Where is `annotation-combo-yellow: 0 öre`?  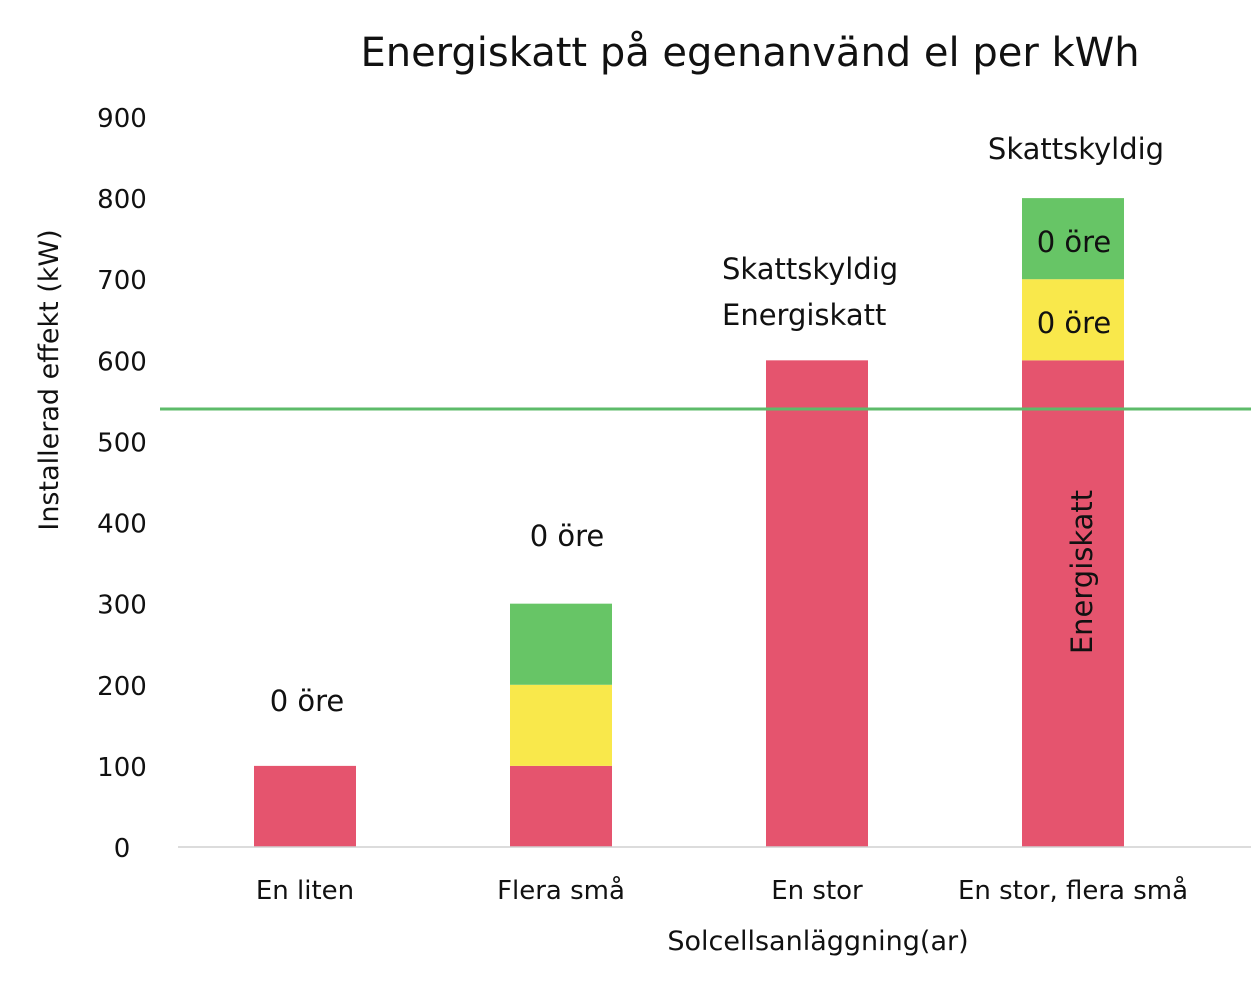 annotation-combo-yellow: 0 öre is located at coordinates (1074, 323).